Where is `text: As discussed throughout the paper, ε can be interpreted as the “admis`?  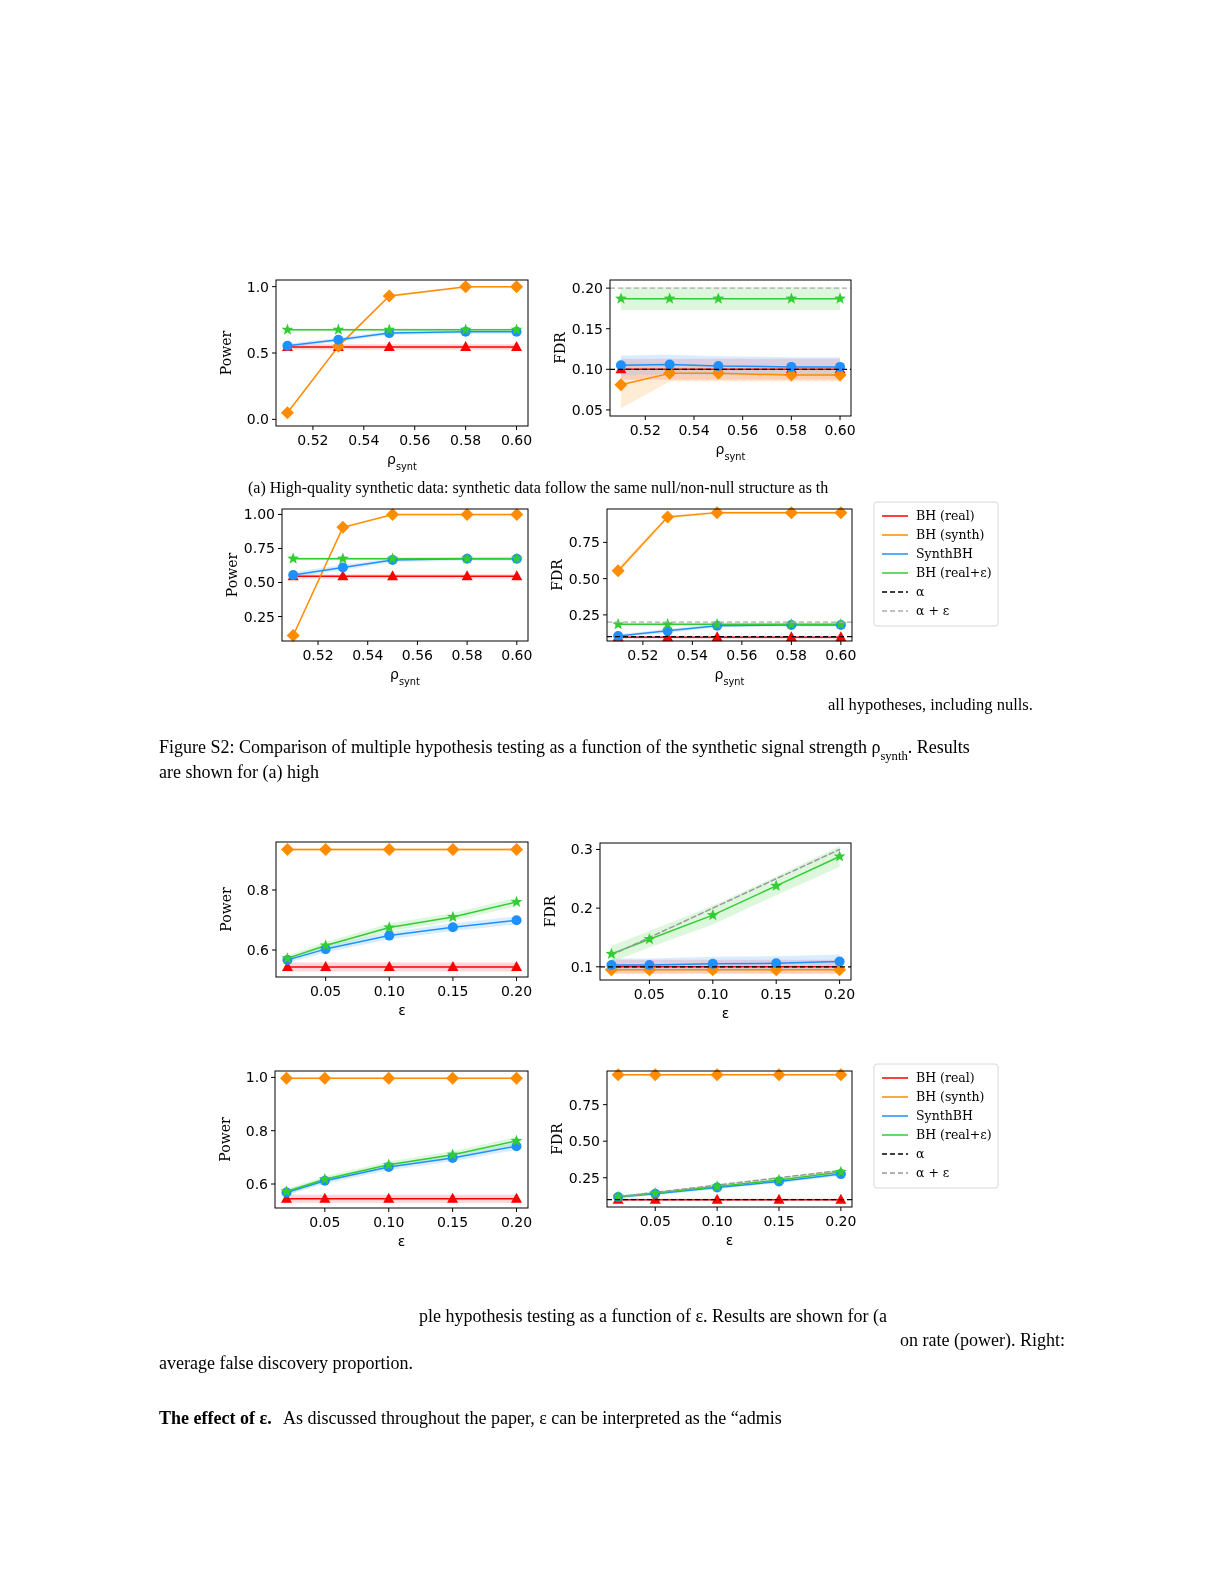
text: As discussed throughout the paper, ε can be interpreted as the “admis is located at coordinates (532, 1418).